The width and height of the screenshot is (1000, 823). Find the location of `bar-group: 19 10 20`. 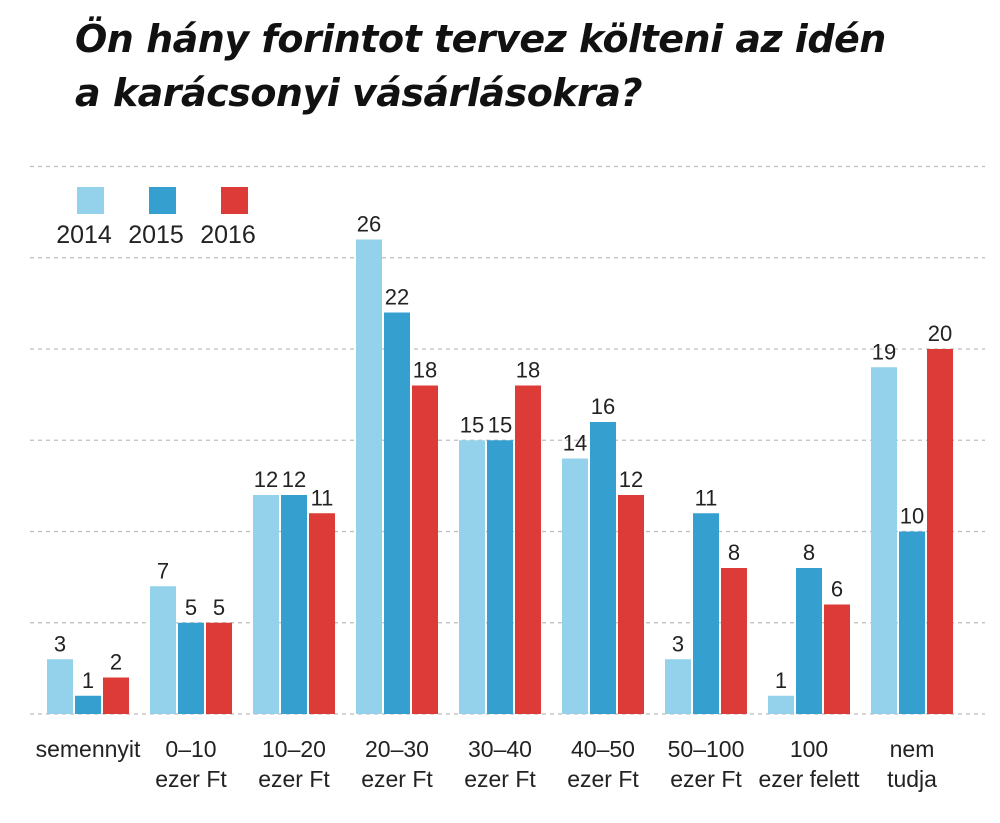

bar-group: 19 10 20 is located at coordinates (912, 517).